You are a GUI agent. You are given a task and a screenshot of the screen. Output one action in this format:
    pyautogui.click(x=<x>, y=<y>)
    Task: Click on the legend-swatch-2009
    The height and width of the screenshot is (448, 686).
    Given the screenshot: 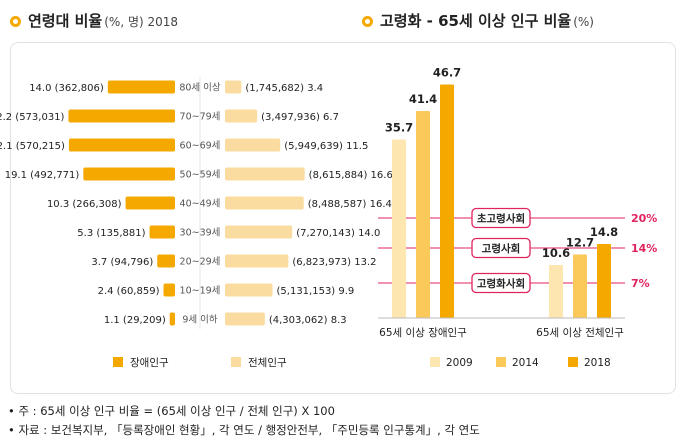 What is the action you would take?
    pyautogui.click(x=435, y=362)
    